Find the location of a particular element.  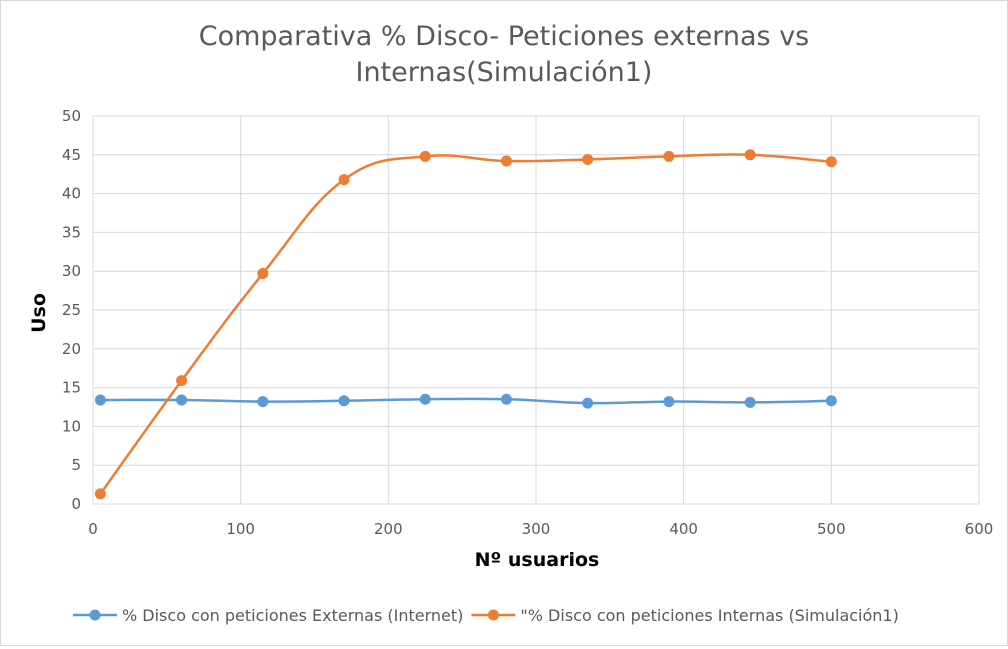

y-tick-label: 35 is located at coordinates (71, 232).